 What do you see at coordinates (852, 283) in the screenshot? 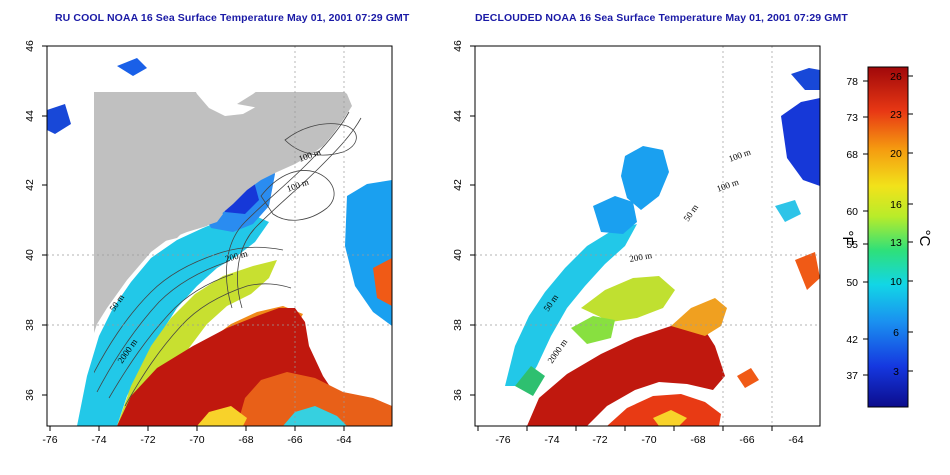
I see `fahrenheit-tick-50: 50` at bounding box center [852, 283].